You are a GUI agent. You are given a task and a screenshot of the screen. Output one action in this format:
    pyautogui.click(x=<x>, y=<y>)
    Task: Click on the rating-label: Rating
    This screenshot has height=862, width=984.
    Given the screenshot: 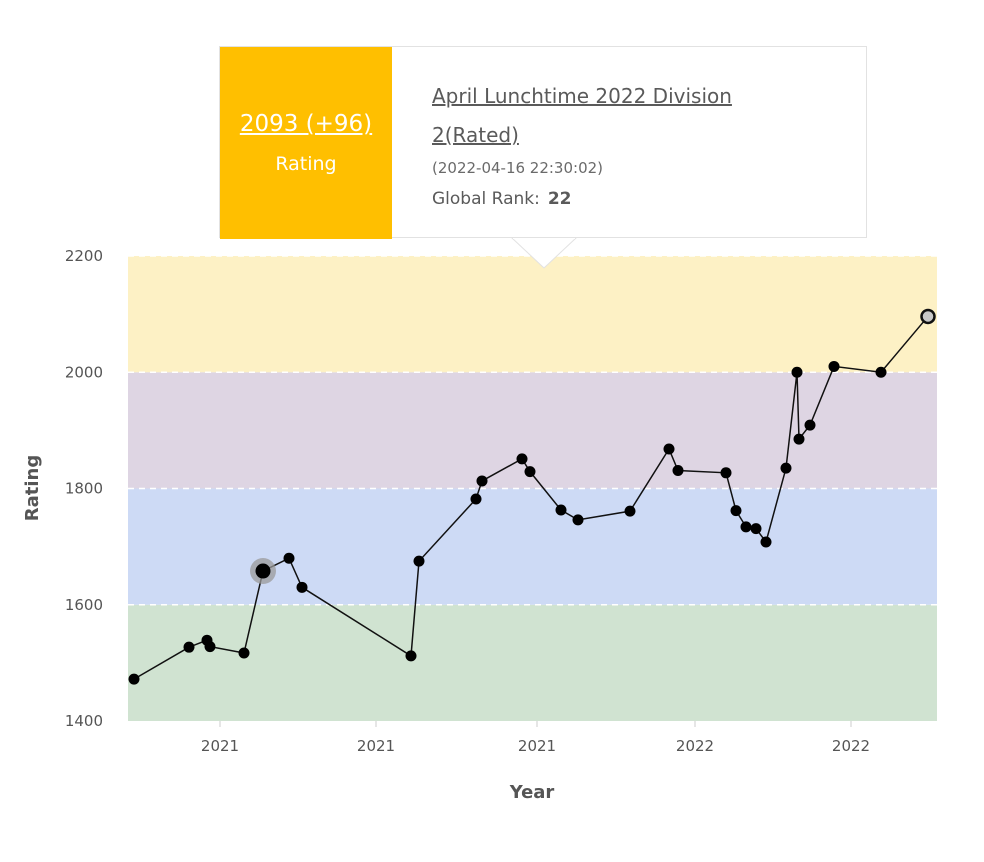 What is the action you would take?
    pyautogui.click(x=306, y=164)
    